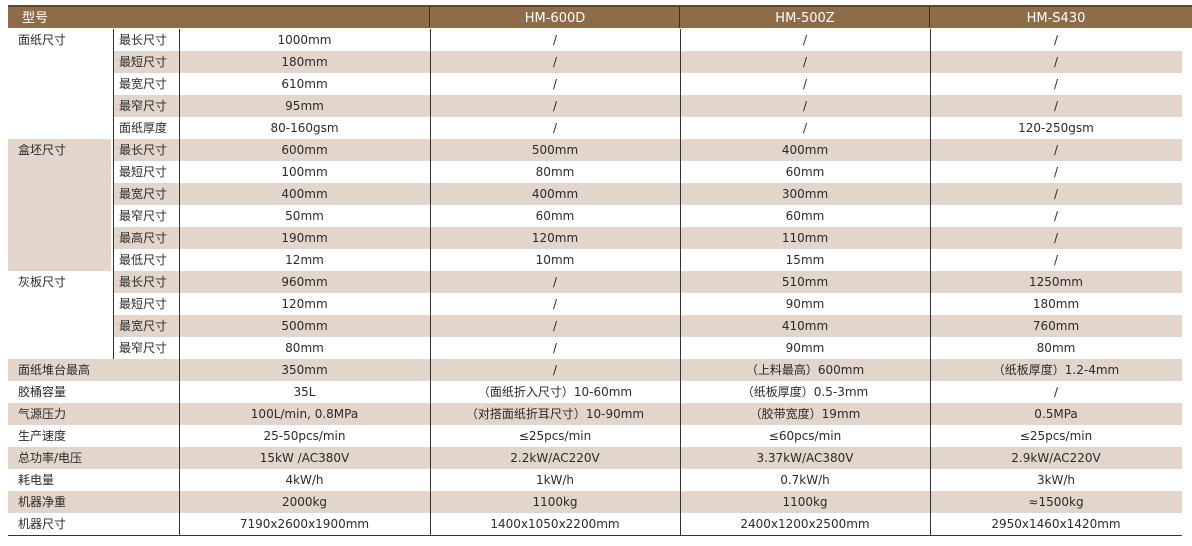  Describe the element at coordinates (555, 392) in the screenshot. I see `value-cell: （面纸折入尺寸）10-60mm` at that location.